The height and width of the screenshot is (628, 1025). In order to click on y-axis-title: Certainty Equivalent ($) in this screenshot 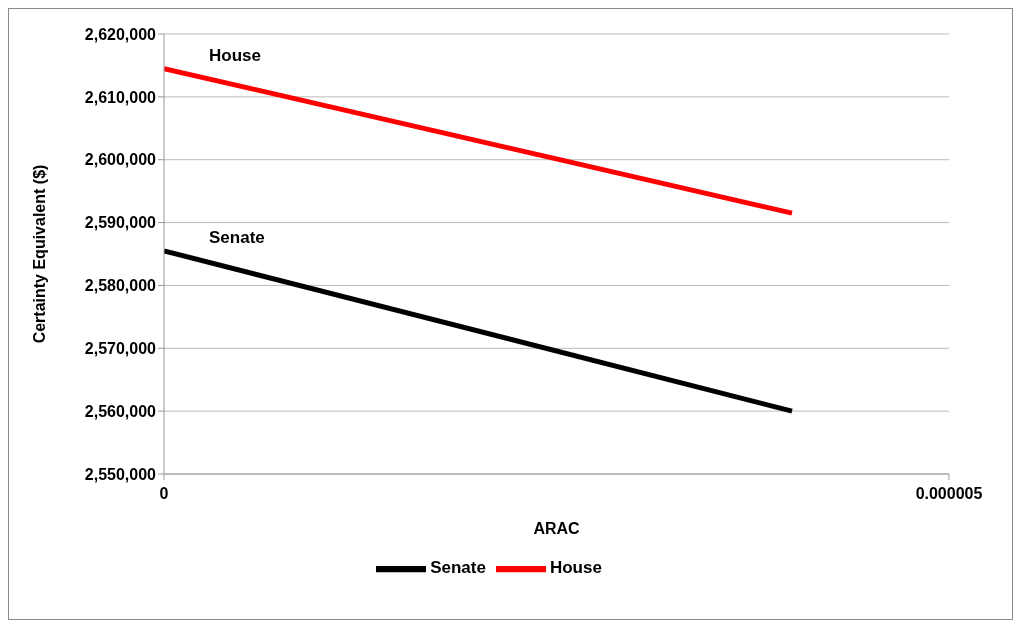, I will do `click(39, 254)`.